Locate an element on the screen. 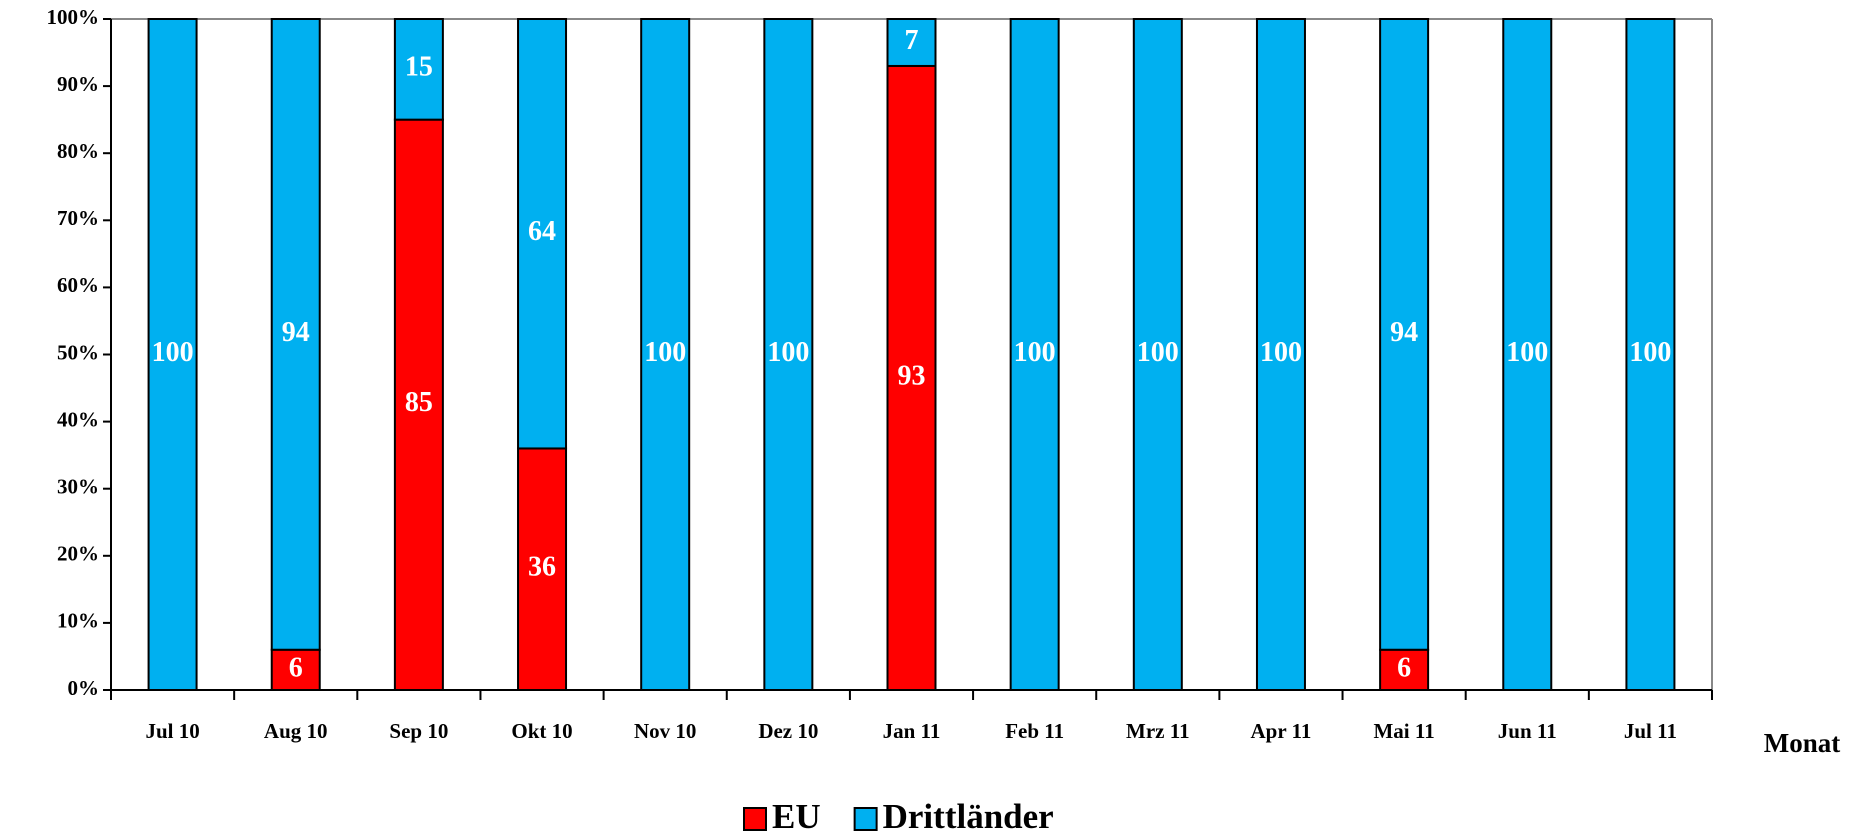 The width and height of the screenshot is (1868, 835). x-tick-label: Mai 11 is located at coordinates (1403, 731).